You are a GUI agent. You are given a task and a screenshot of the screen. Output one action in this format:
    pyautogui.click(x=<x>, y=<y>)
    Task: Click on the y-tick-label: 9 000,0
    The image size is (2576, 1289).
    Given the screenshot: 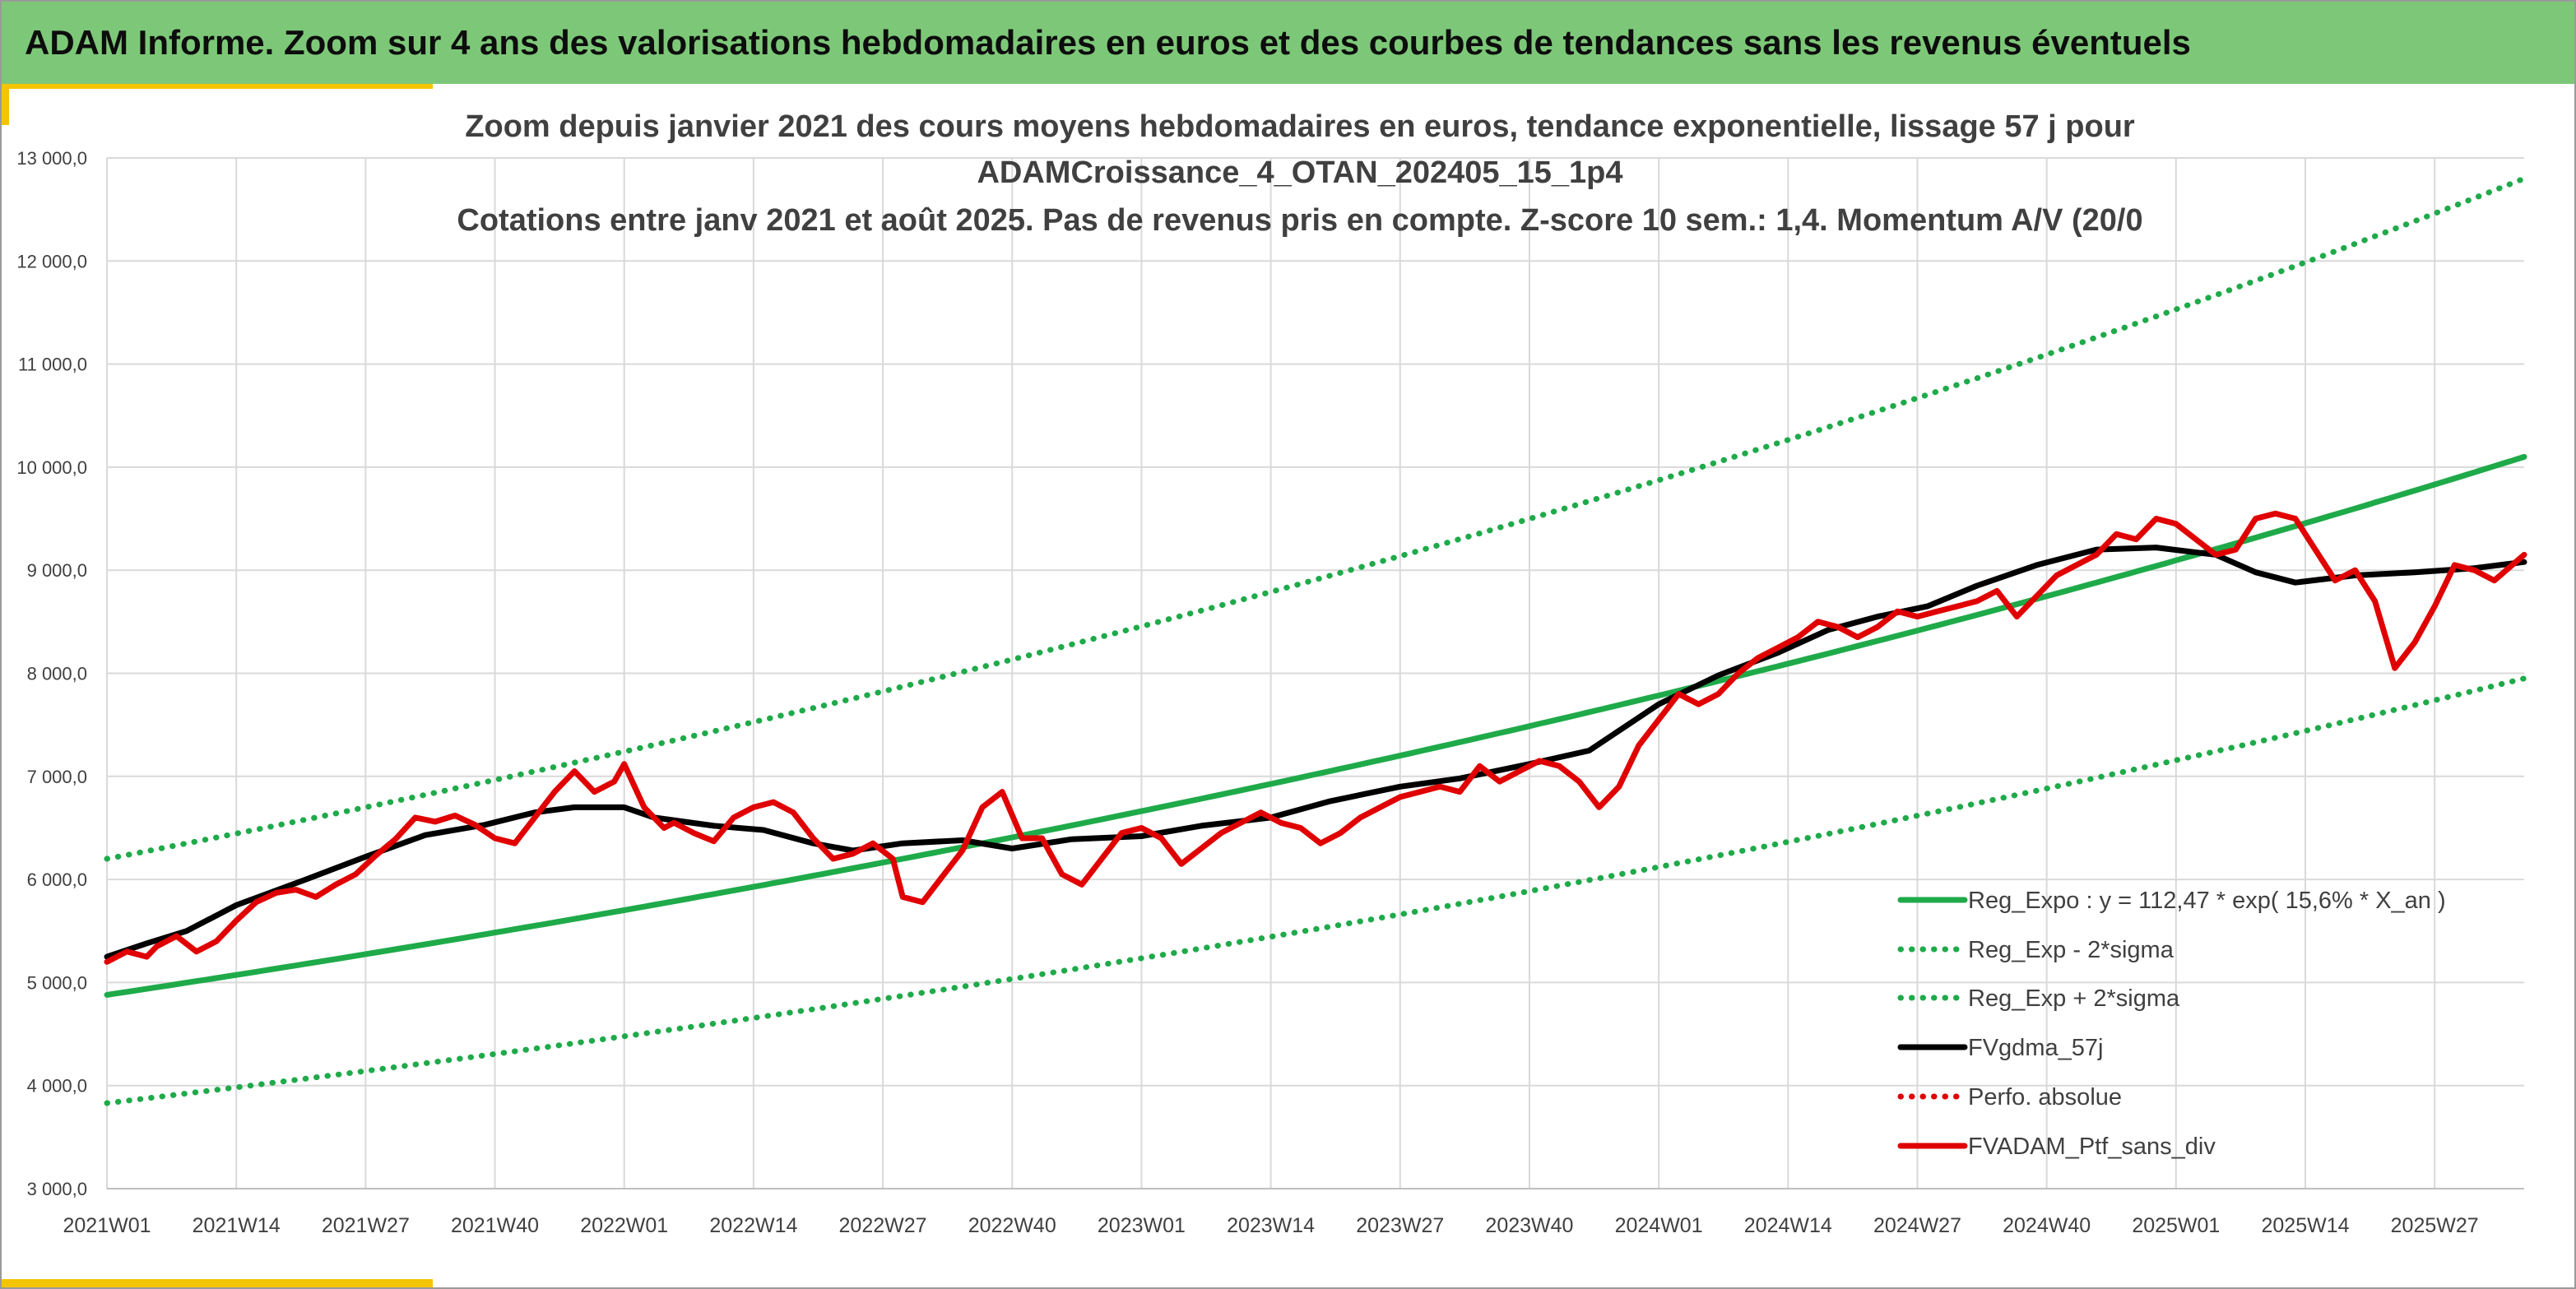 What is the action you would take?
    pyautogui.click(x=57, y=570)
    